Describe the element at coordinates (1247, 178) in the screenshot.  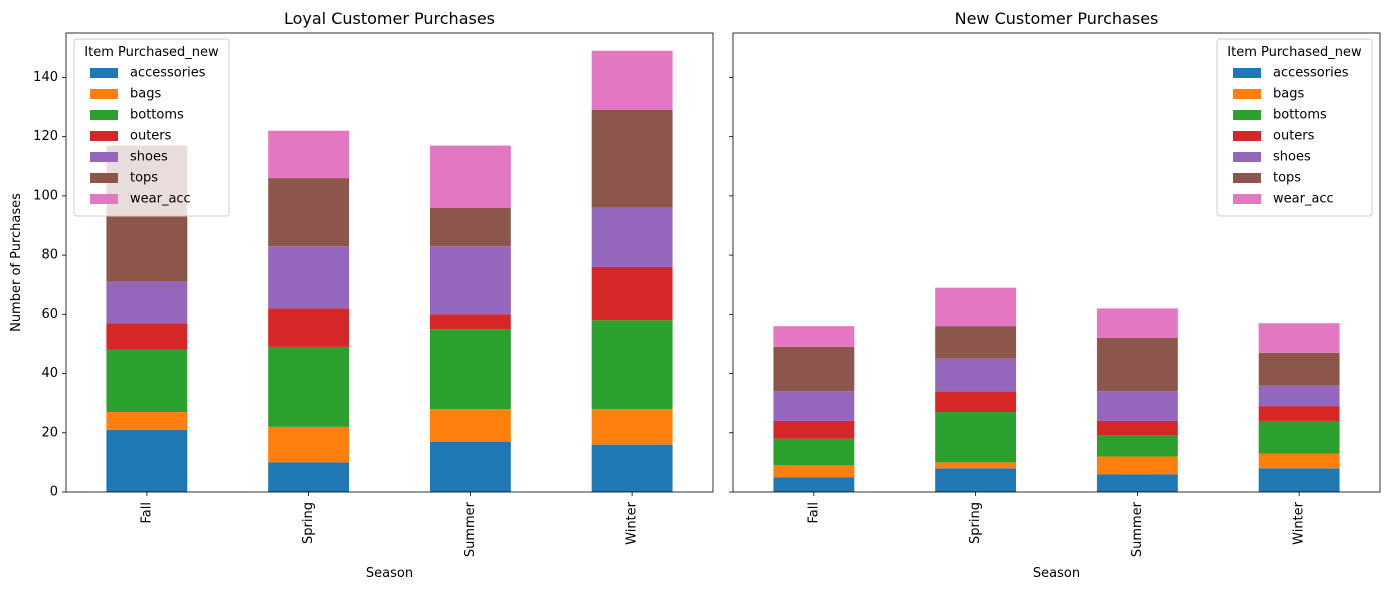
I see `legend-swatch-tops` at that location.